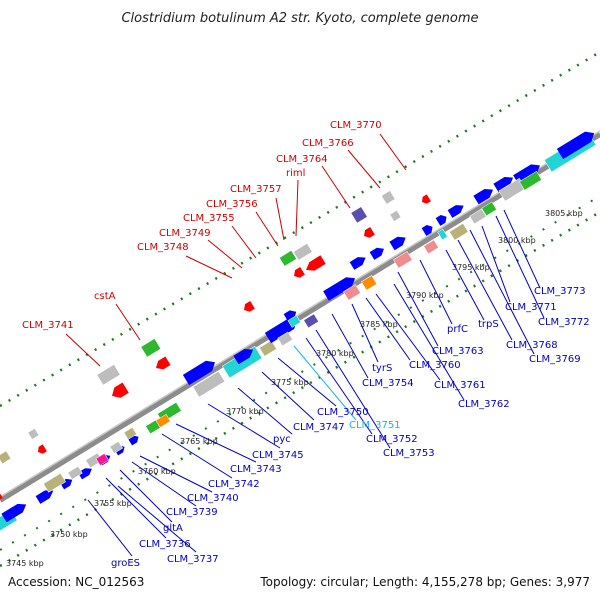 The height and width of the screenshot is (600, 600). What do you see at coordinates (532, 345) in the screenshot?
I see `gene-label-clm-3768: CLM_3768` at bounding box center [532, 345].